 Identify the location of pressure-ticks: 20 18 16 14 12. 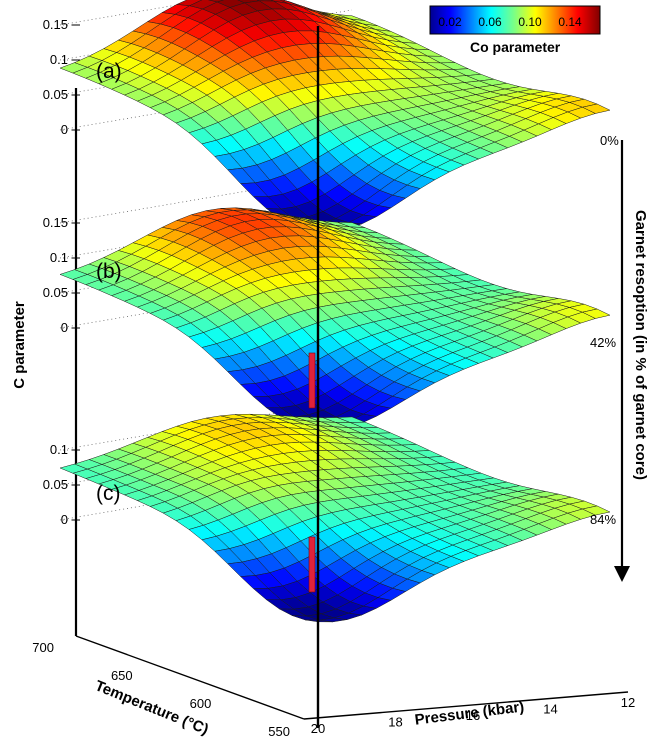
(473, 715).